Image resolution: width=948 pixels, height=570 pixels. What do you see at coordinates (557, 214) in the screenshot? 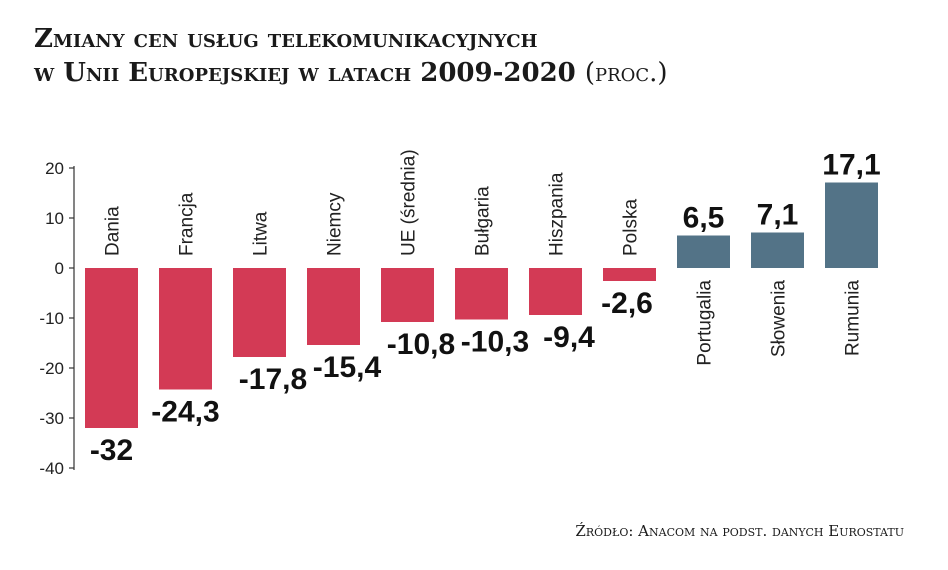
I see `category-label: Hiszpania` at bounding box center [557, 214].